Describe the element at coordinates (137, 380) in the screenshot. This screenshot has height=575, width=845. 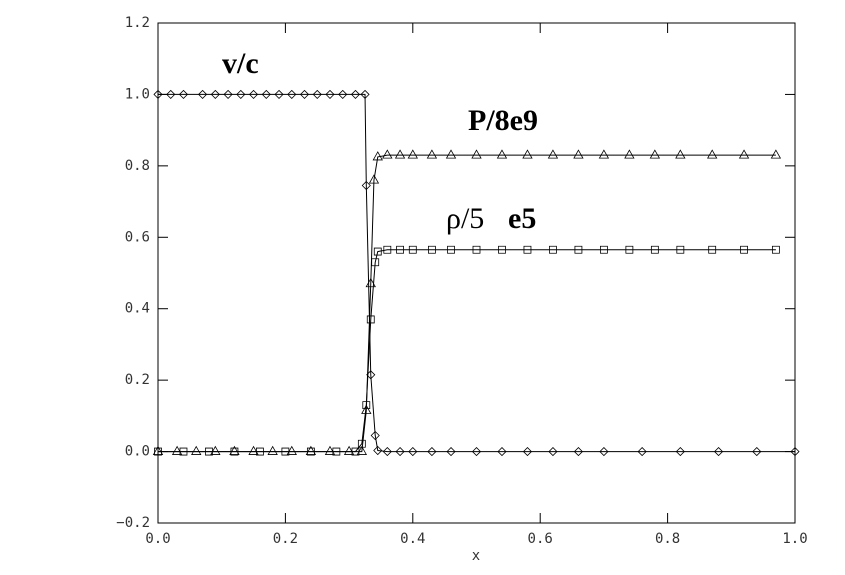
I see `y-tick-label: 0.2` at that location.